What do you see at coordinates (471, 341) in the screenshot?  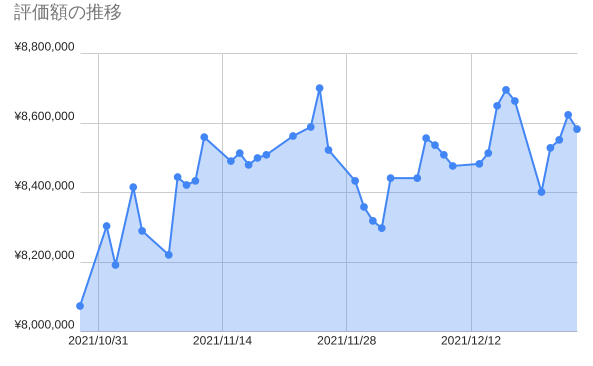 I see `x-tick-label: 2021/12/12` at bounding box center [471, 341].